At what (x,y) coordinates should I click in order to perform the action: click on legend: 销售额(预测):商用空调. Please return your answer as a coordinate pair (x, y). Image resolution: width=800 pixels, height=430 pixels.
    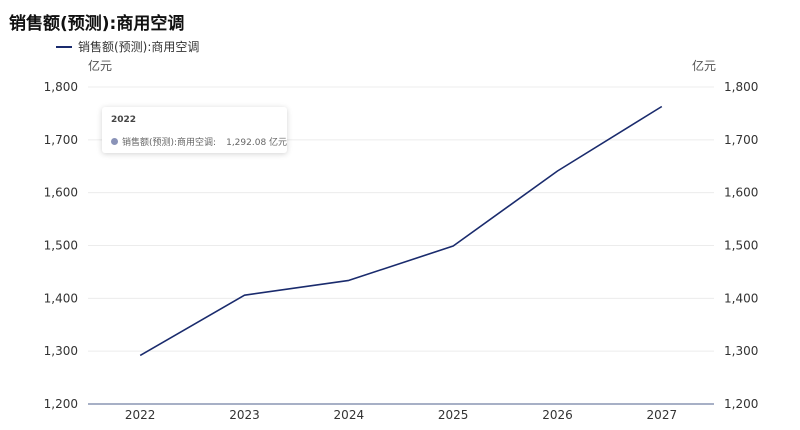
    Looking at the image, I should click on (127, 46).